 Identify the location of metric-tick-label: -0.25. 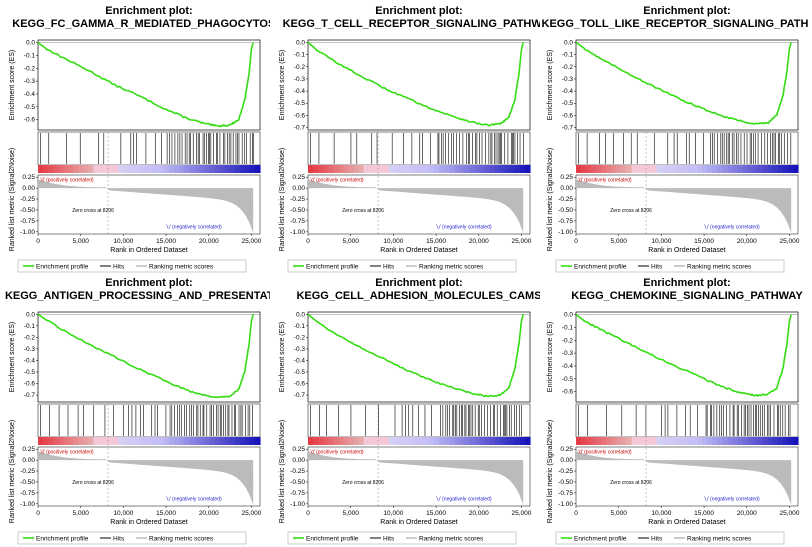
(297, 471).